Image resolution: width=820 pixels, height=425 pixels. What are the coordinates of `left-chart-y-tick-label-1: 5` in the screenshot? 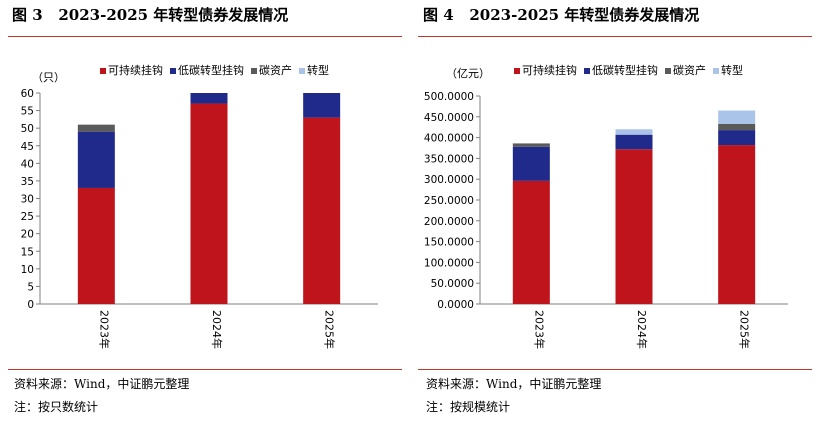 It's located at (30, 287).